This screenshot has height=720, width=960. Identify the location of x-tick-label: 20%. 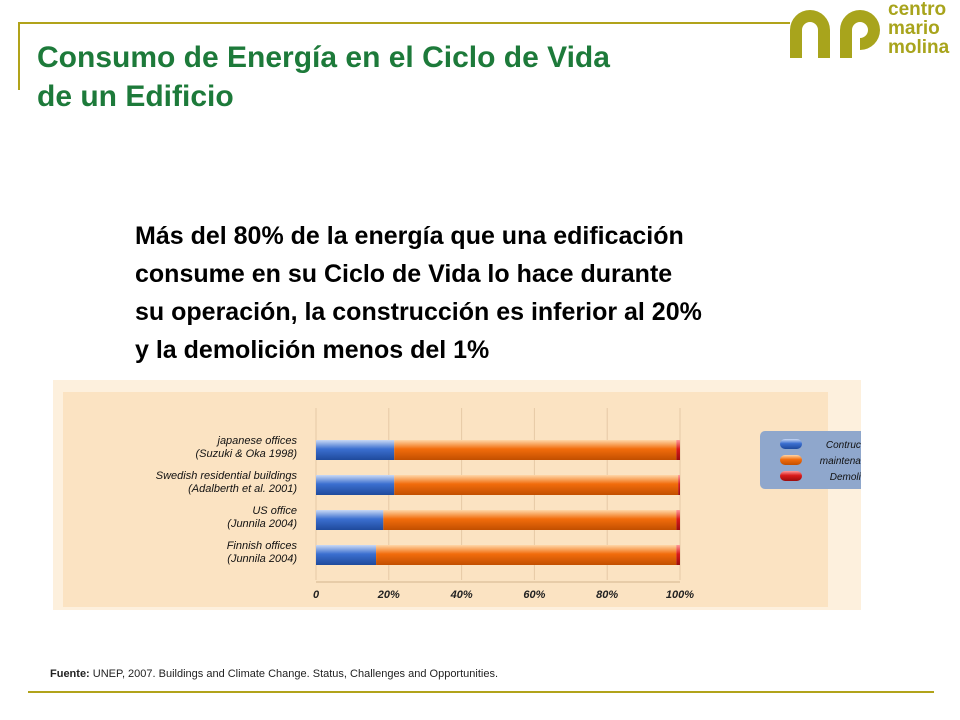
(388, 595).